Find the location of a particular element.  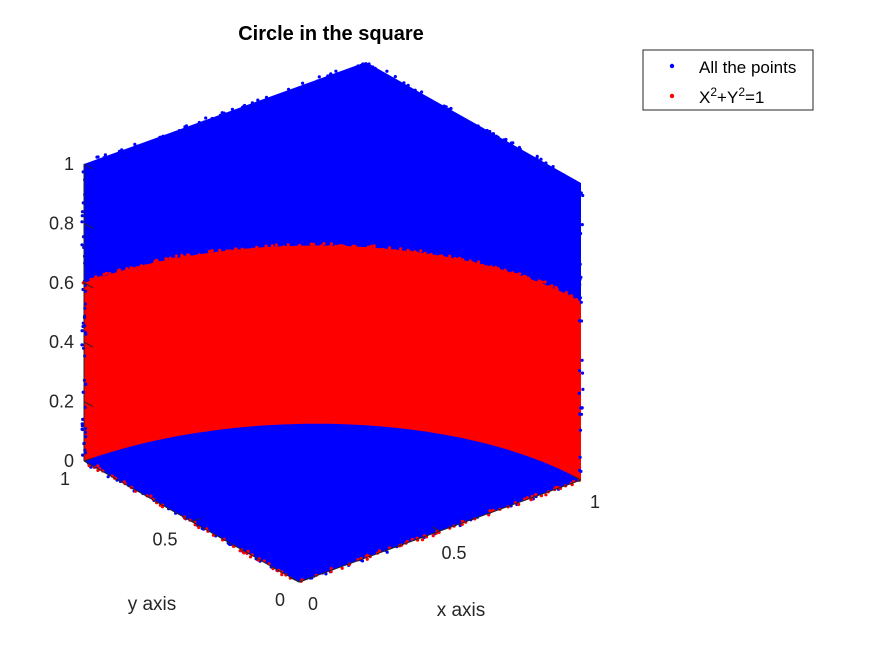

z-tick-label: 0.4 is located at coordinates (61, 342).